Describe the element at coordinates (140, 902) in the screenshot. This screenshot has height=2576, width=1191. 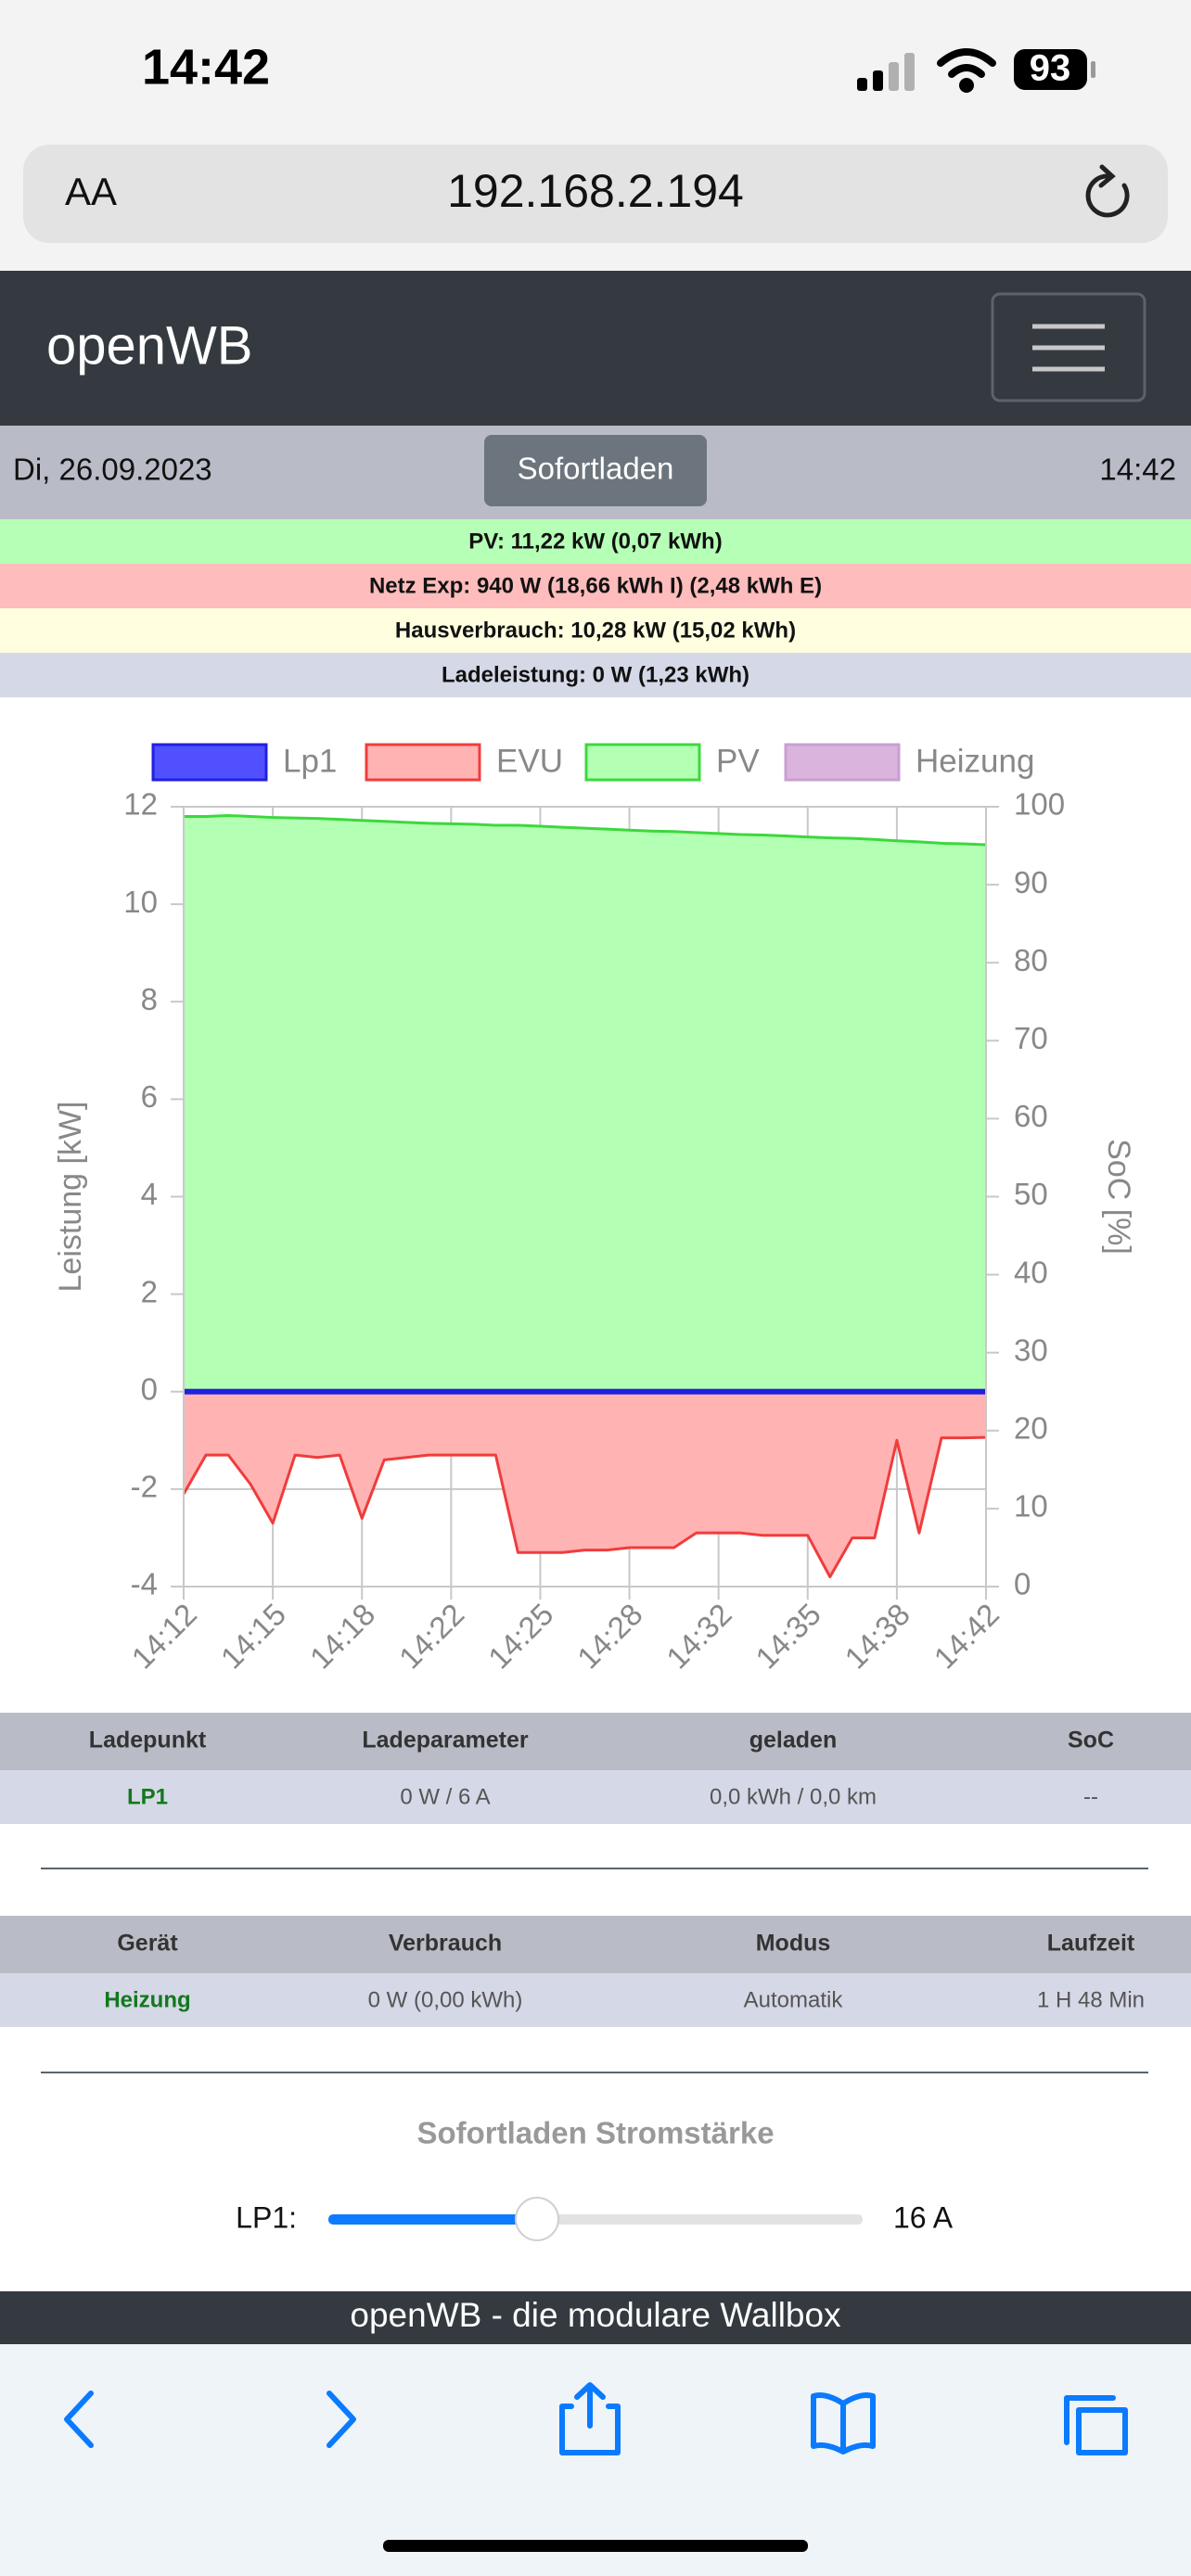
I see `y-tick-label: 10` at that location.